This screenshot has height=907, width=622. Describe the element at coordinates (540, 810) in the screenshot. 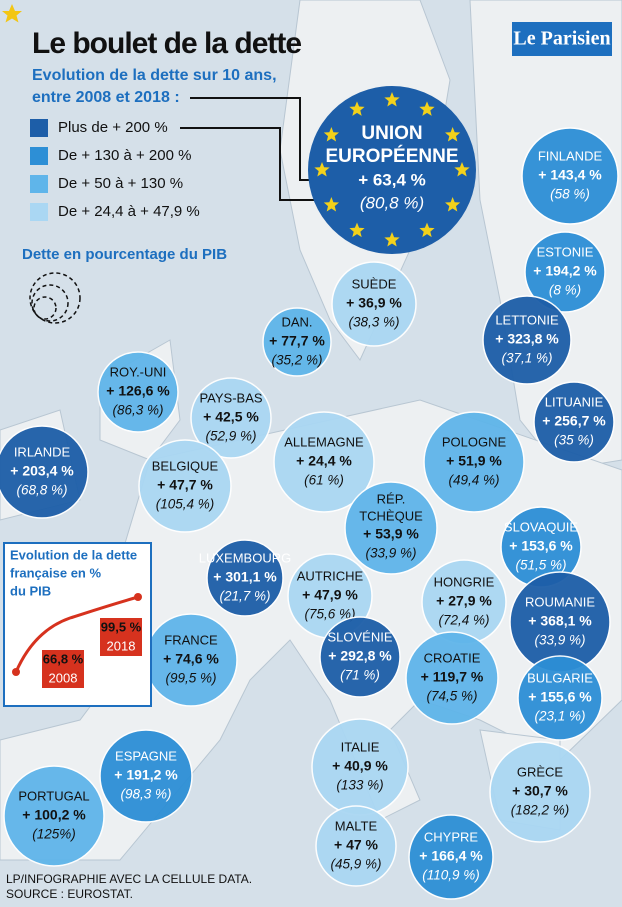

I see `country-ratio: (182,2 %)` at that location.